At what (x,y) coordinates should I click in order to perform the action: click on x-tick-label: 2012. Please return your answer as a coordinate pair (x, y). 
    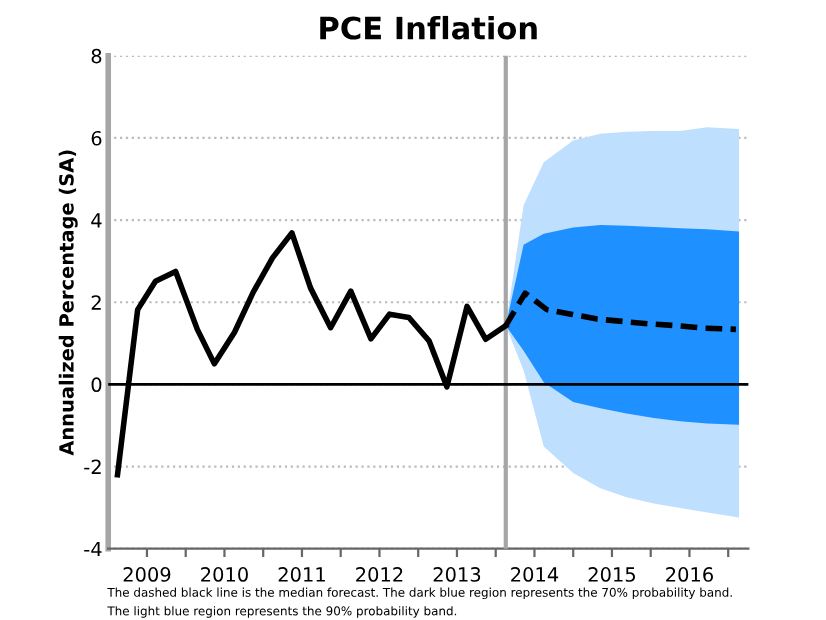
    Looking at the image, I should click on (379, 574).